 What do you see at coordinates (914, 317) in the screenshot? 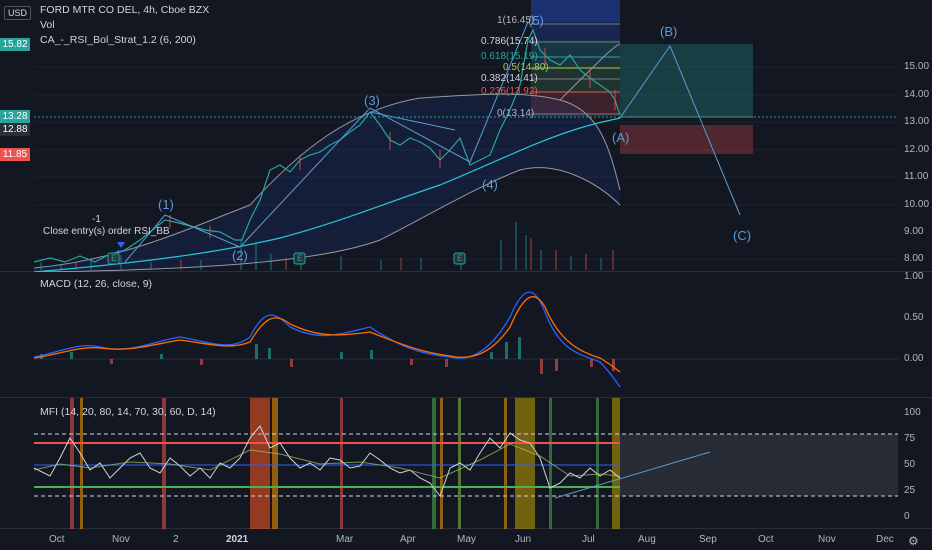
I see `macd-tick: 0.50` at bounding box center [914, 317].